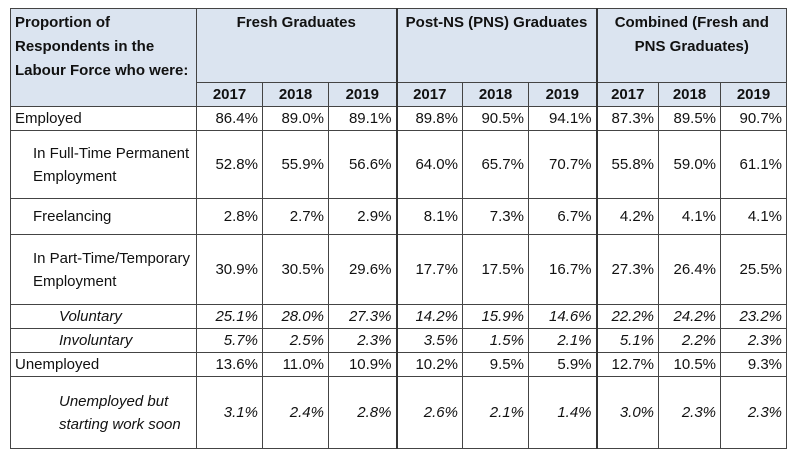 This screenshot has height=452, width=800. What do you see at coordinates (754, 118) in the screenshot?
I see `table-cell: 90.7%` at bounding box center [754, 118].